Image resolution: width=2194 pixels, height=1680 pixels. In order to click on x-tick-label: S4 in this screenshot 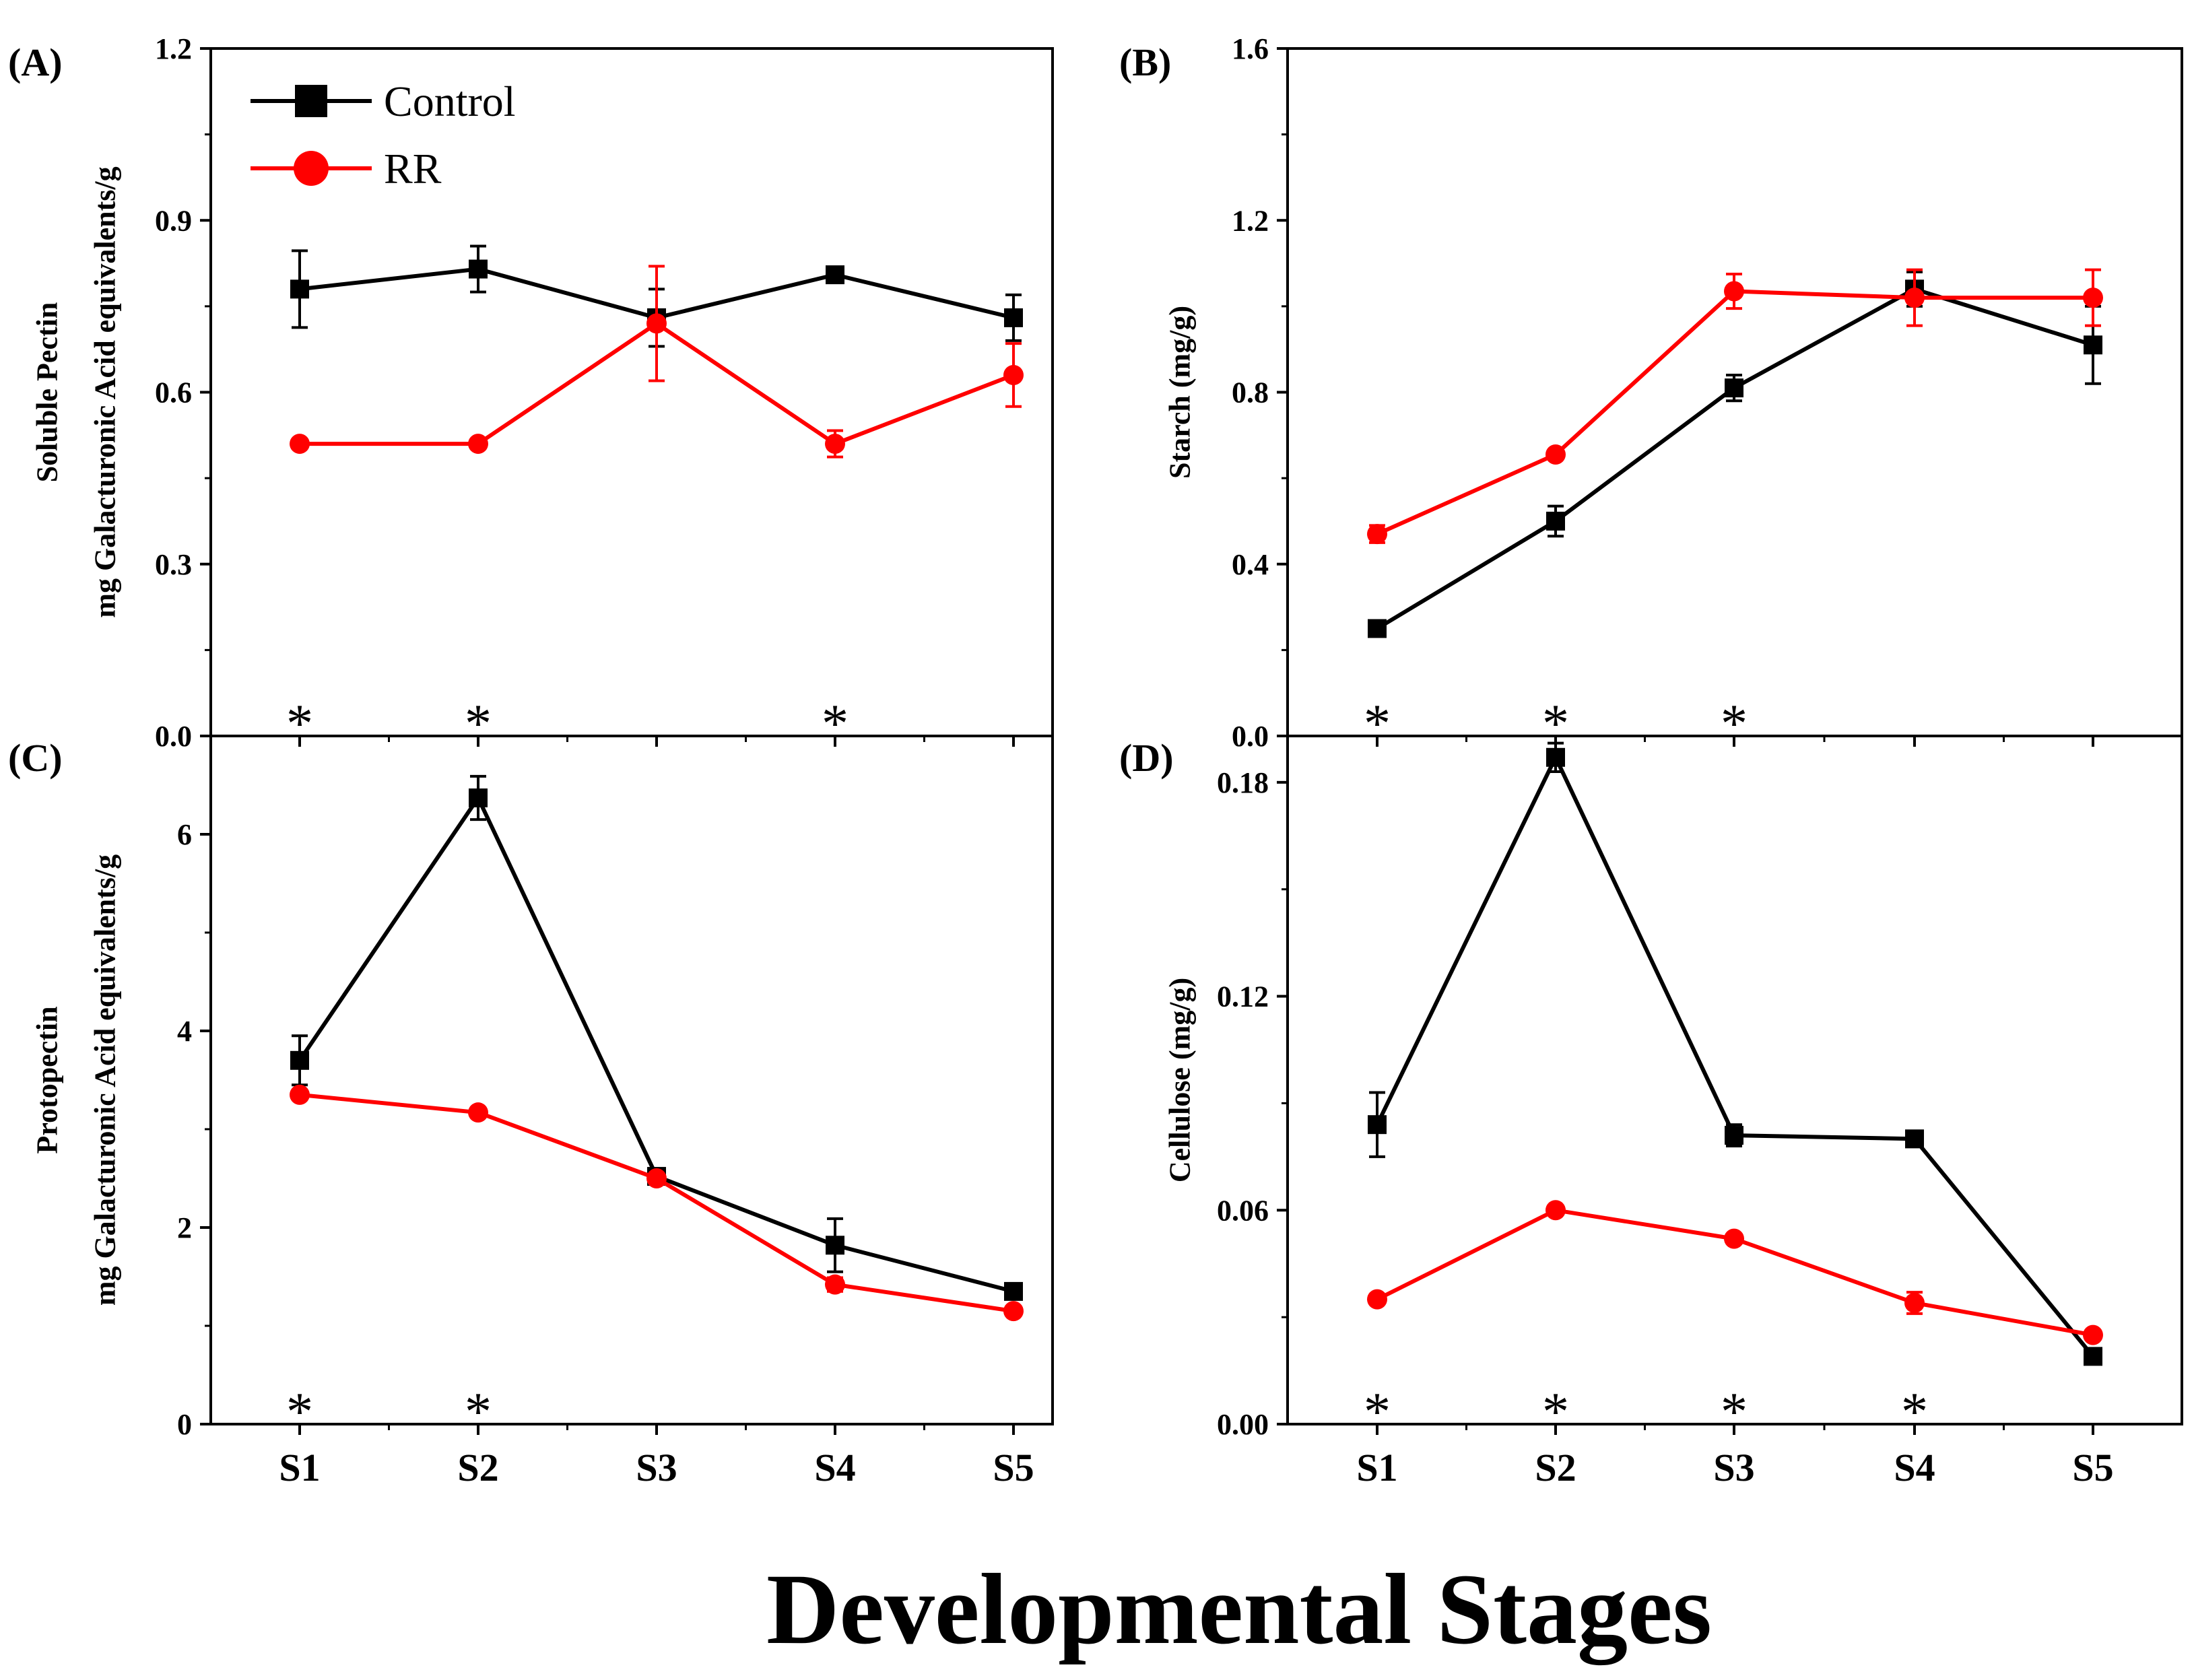, I will do `click(1914, 1467)`.